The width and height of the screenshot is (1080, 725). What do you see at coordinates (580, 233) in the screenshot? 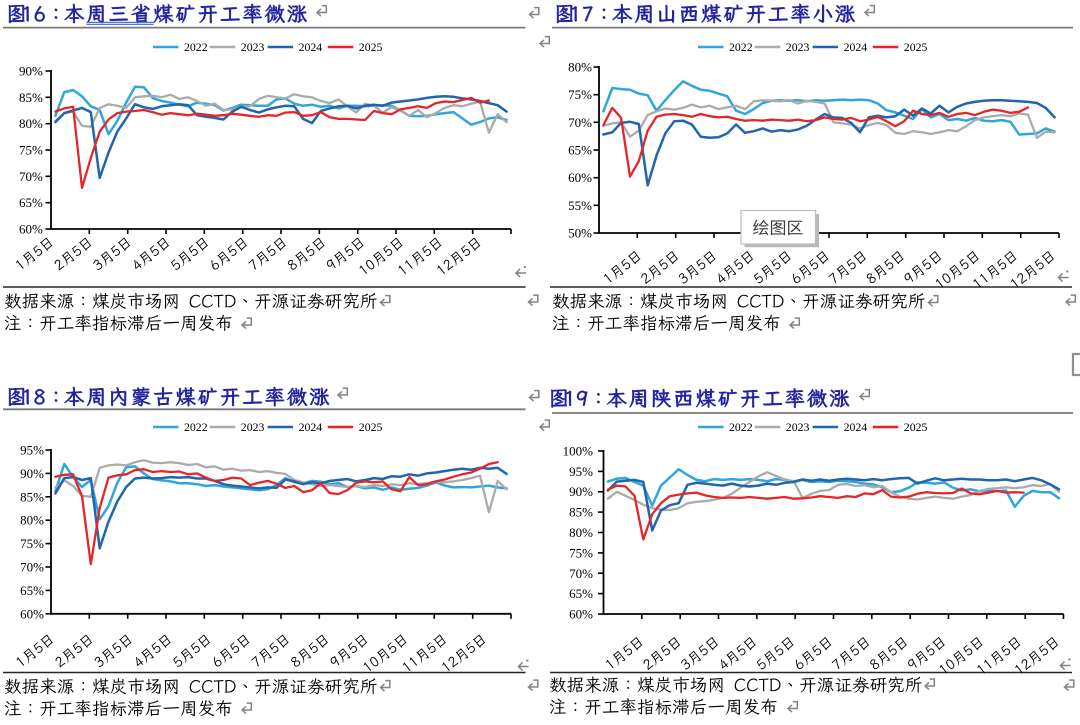
I see `svg-text: 50%` at bounding box center [580, 233].